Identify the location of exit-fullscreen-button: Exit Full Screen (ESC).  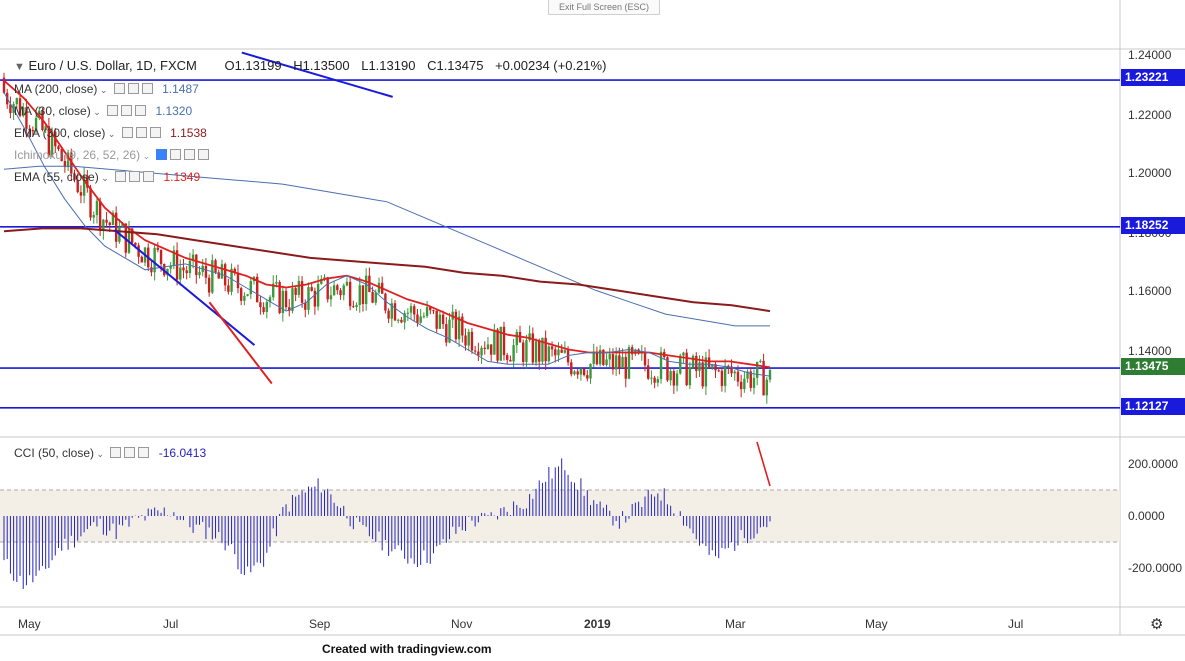
(604, 7).